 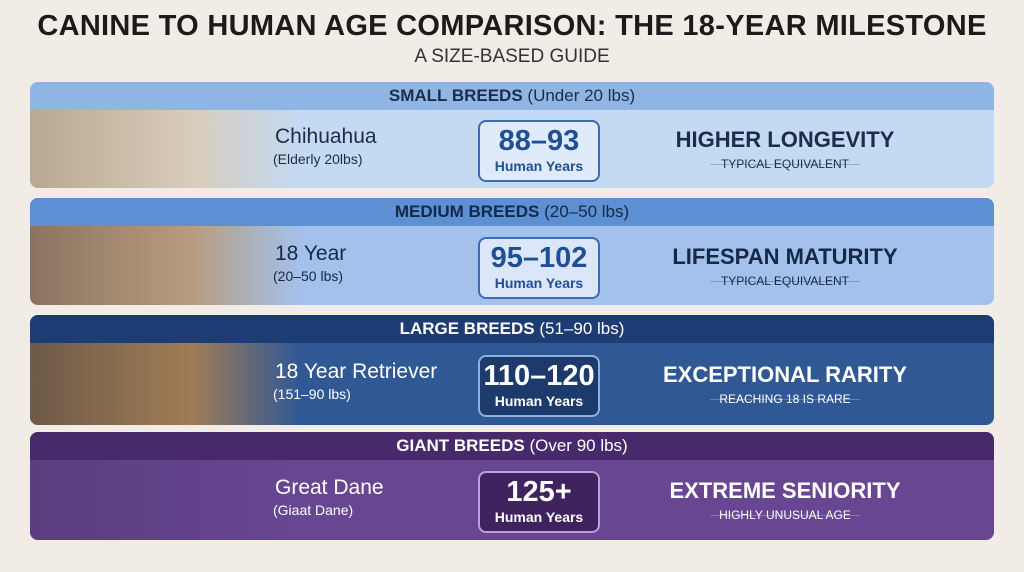 I want to click on group-name: MEDIUM BREEDS, so click(x=467, y=211).